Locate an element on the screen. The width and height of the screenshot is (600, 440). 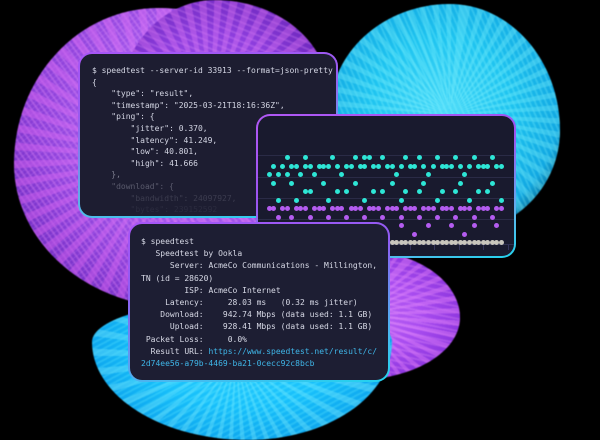
dot-scatter-chart is located at coordinates (386, 186).